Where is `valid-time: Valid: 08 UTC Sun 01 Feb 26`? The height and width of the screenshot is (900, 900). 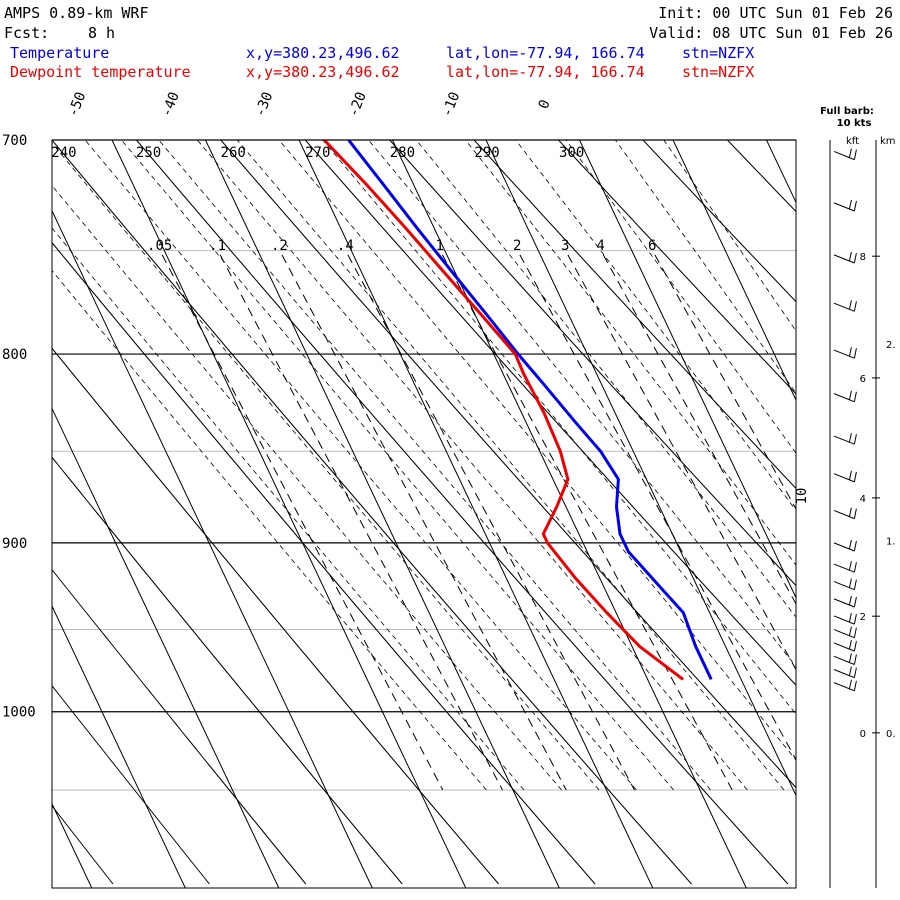 valid-time: Valid: 08 UTC Sun 01 Feb 26 is located at coordinates (771, 33).